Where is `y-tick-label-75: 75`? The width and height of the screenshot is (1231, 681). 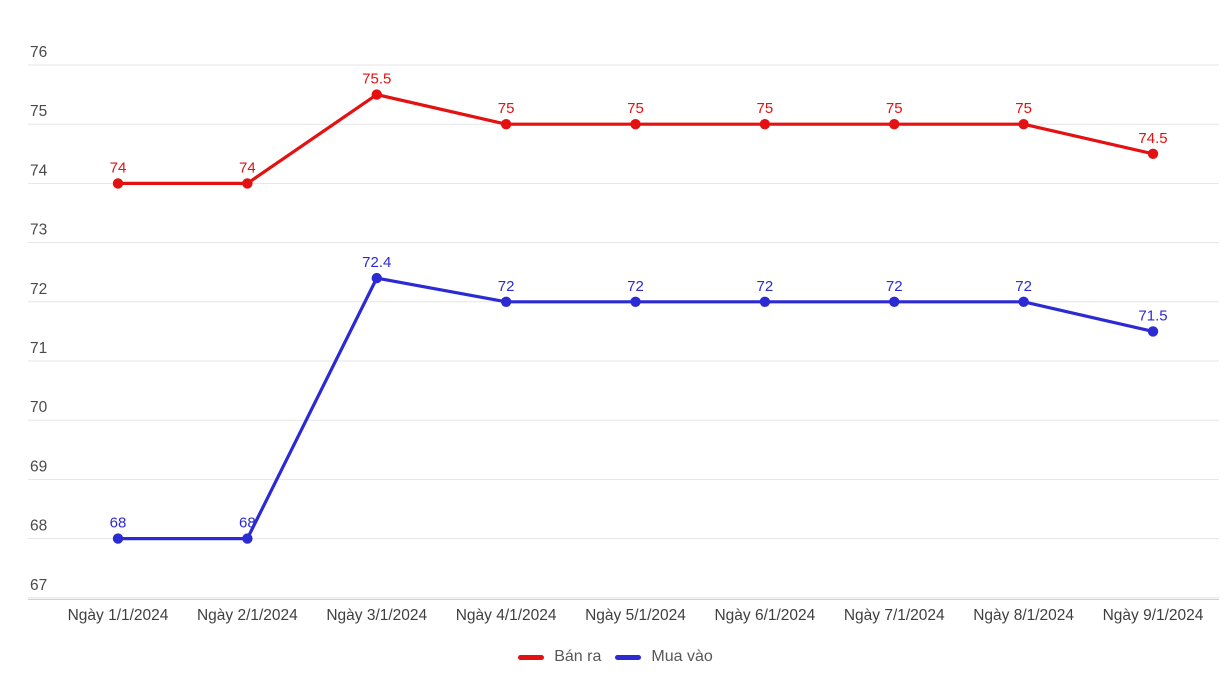
y-tick-label-75: 75 is located at coordinates (38, 111).